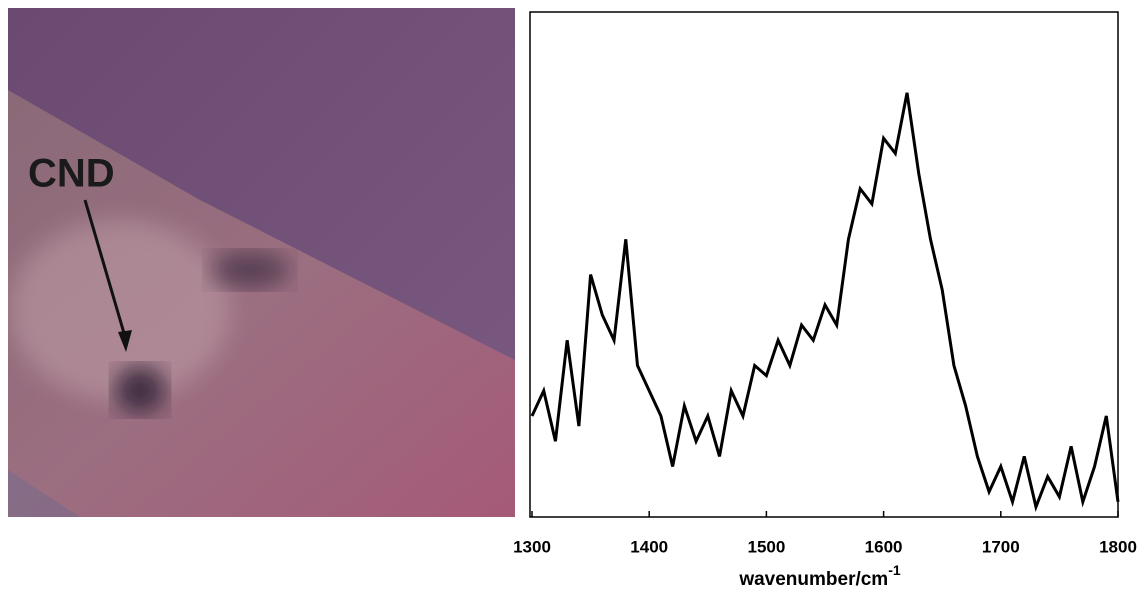  Describe the element at coordinates (125, 341) in the screenshot. I see `arrow-head` at that location.